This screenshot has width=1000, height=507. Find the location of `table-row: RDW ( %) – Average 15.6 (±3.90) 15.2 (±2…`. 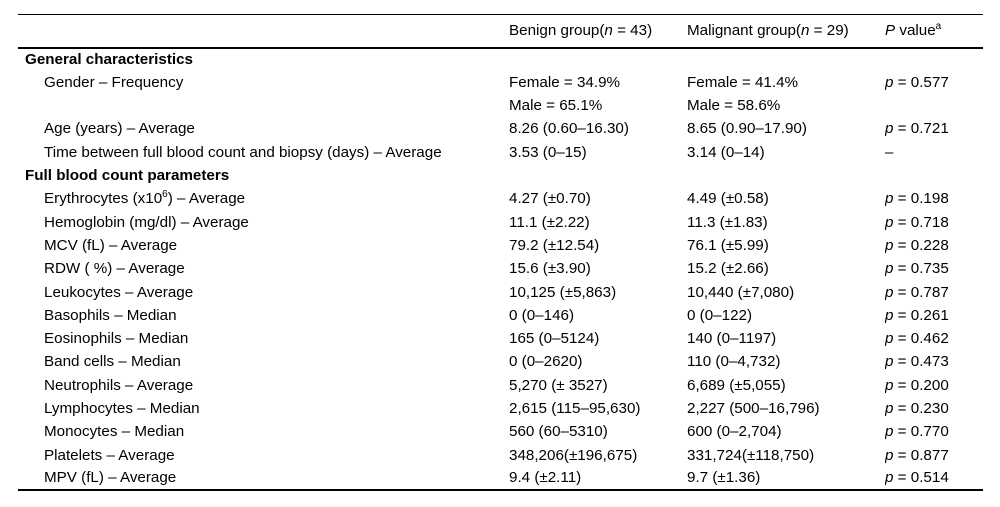

table-row: RDW ( %) – Average 15.6 (±3.90) 15.2 (±2… is located at coordinates (500, 268).